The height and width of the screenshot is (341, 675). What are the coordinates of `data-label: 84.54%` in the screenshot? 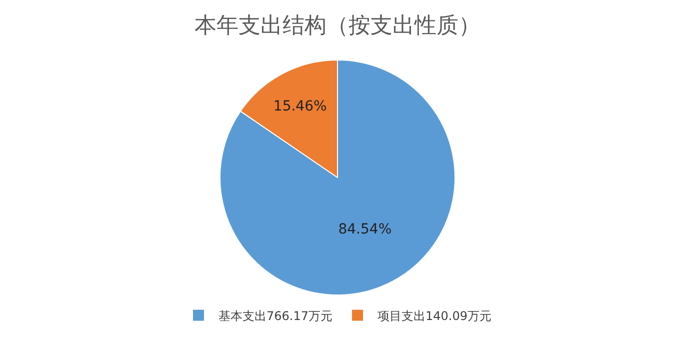 It's located at (365, 229).